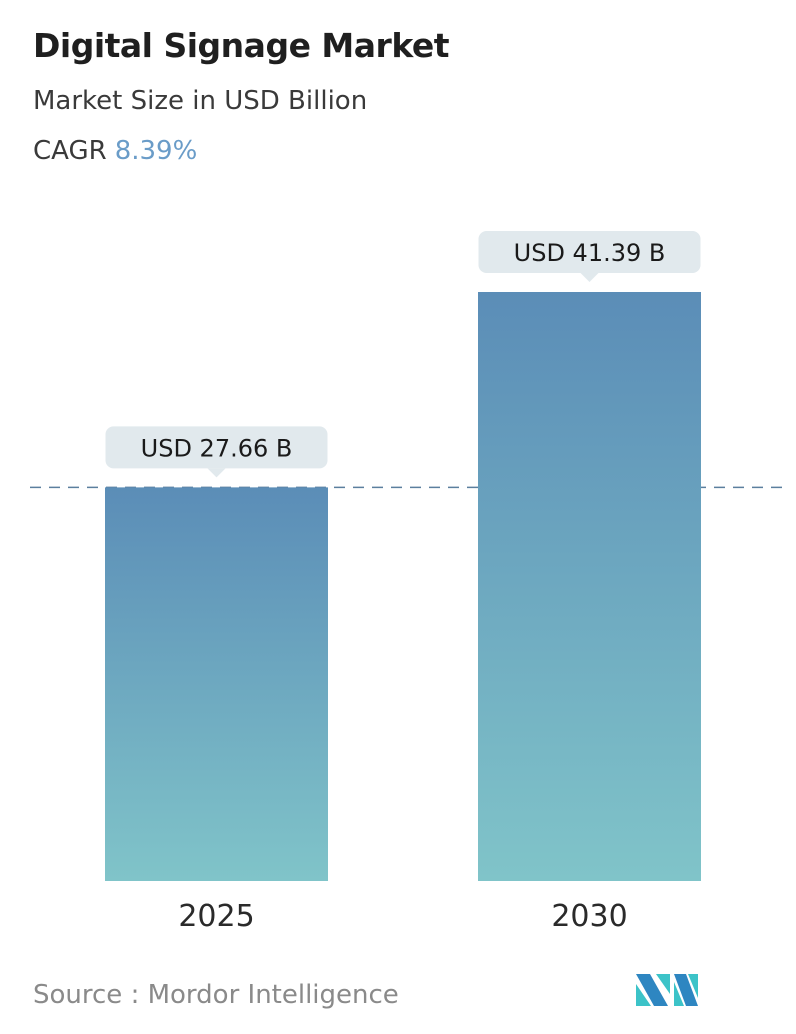 The width and height of the screenshot is (796, 1034). I want to click on cagr: CAGR 8.39%, so click(115, 151).